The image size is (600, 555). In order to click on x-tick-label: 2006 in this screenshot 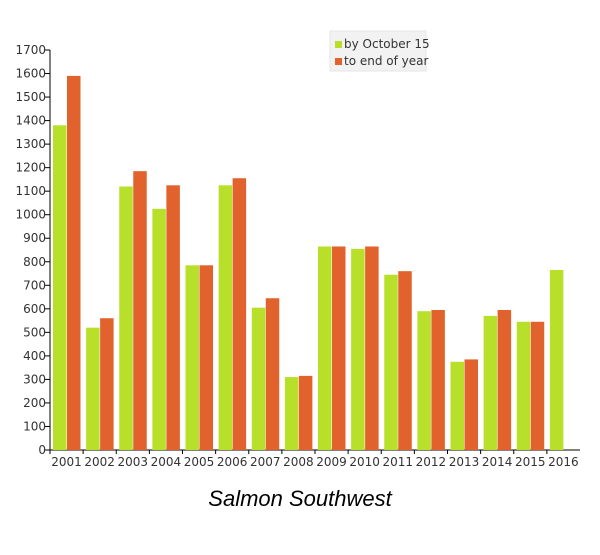, I will do `click(232, 462)`.